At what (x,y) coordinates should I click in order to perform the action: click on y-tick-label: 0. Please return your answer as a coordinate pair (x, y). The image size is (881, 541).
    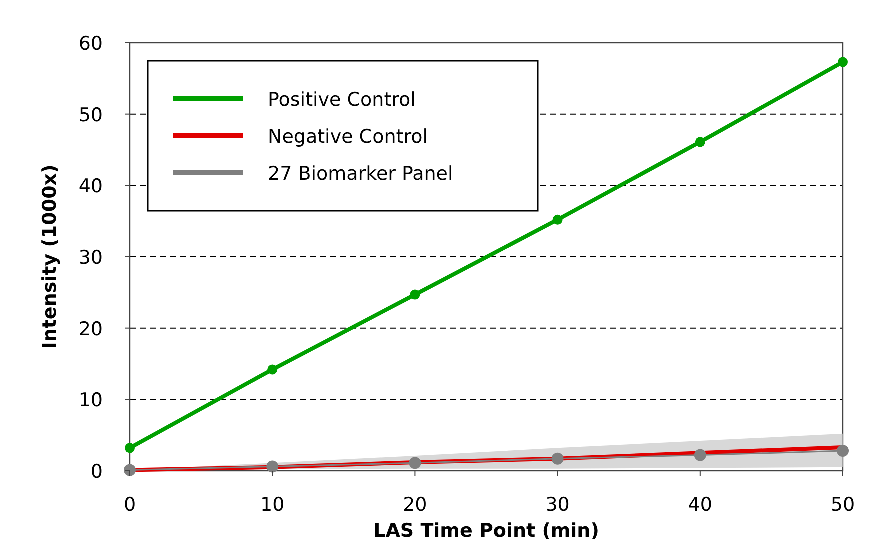
    Looking at the image, I should click on (96, 472).